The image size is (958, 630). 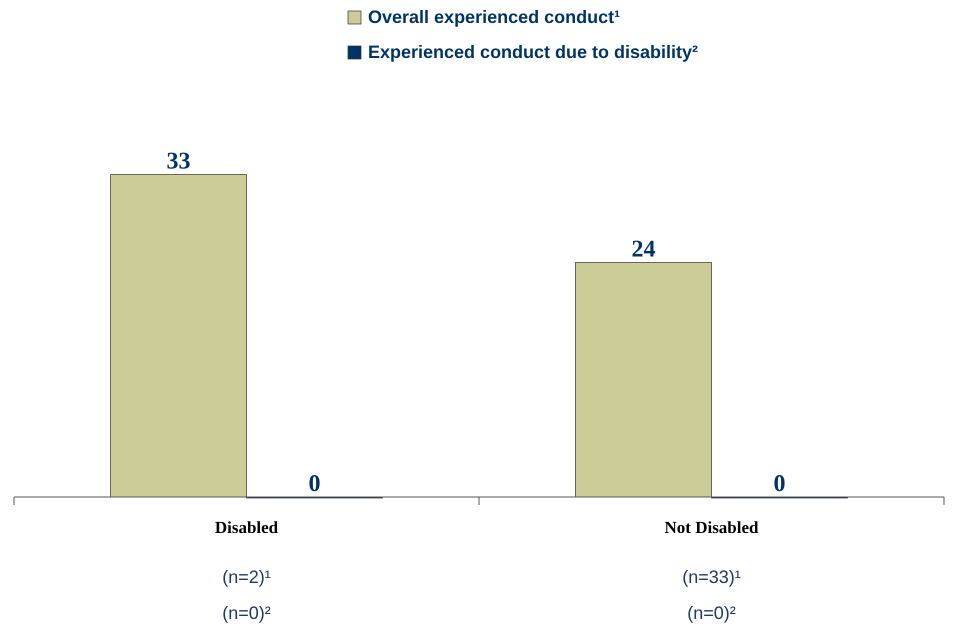 I want to click on text: (n=2)¹, so click(x=246, y=577).